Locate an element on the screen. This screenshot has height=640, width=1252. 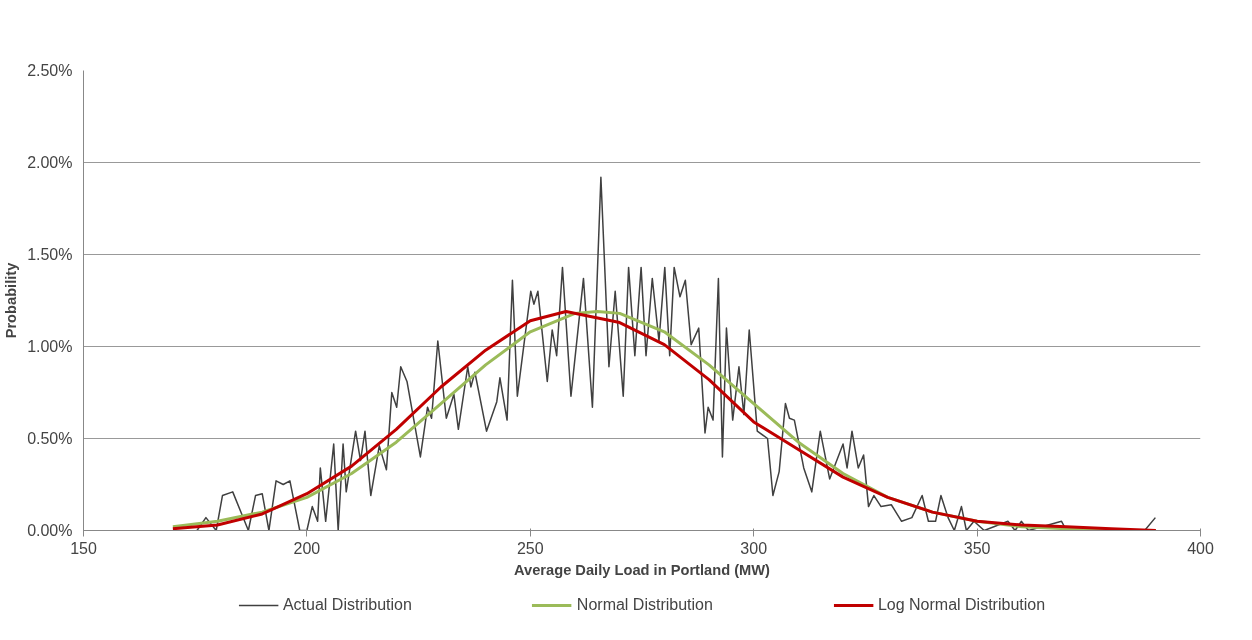
y-tick-label: 2.50% is located at coordinates (50, 70).